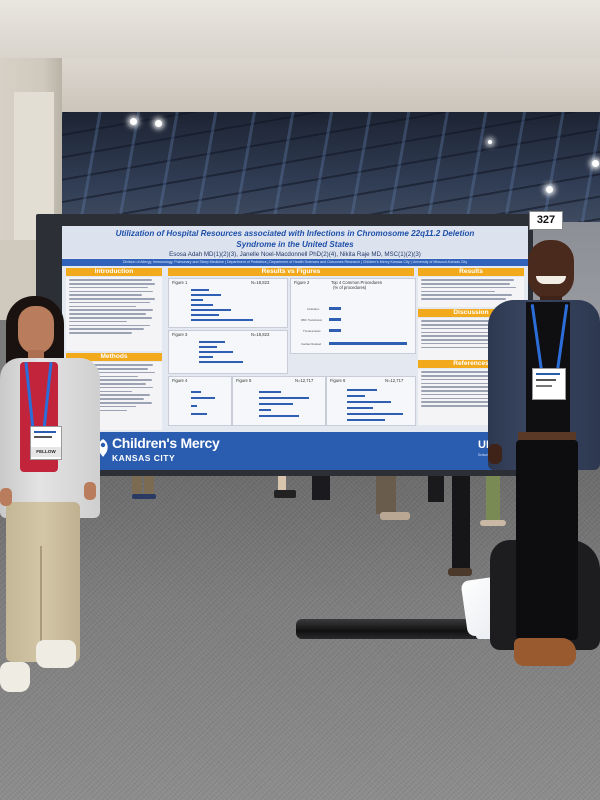  I want to click on section-discussion: Discussion, so click(471, 313).